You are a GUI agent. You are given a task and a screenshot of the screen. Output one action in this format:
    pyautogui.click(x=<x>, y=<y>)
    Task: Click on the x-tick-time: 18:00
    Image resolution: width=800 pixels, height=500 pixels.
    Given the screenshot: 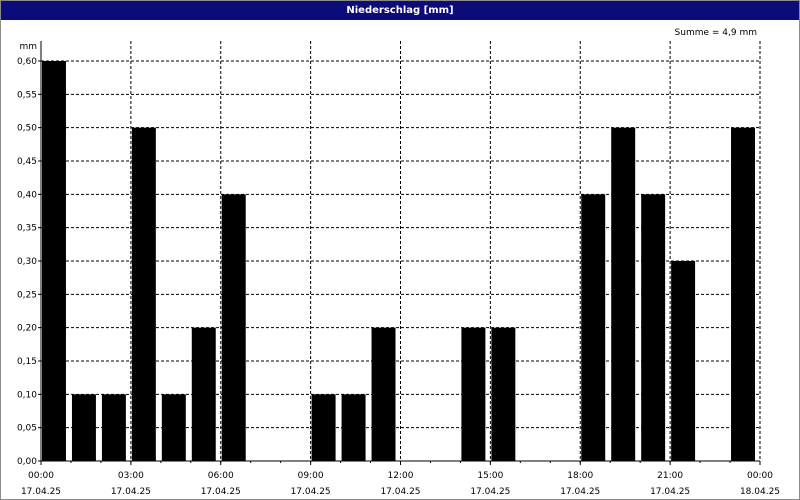 What is the action you would take?
    pyautogui.click(x=580, y=476)
    